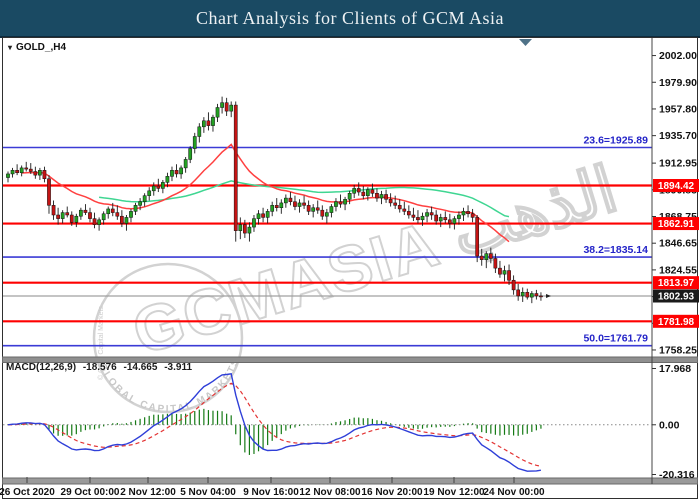 Image resolution: width=700 pixels, height=500 pixels. I want to click on price-tag-label: 1802.93, so click(676, 297).